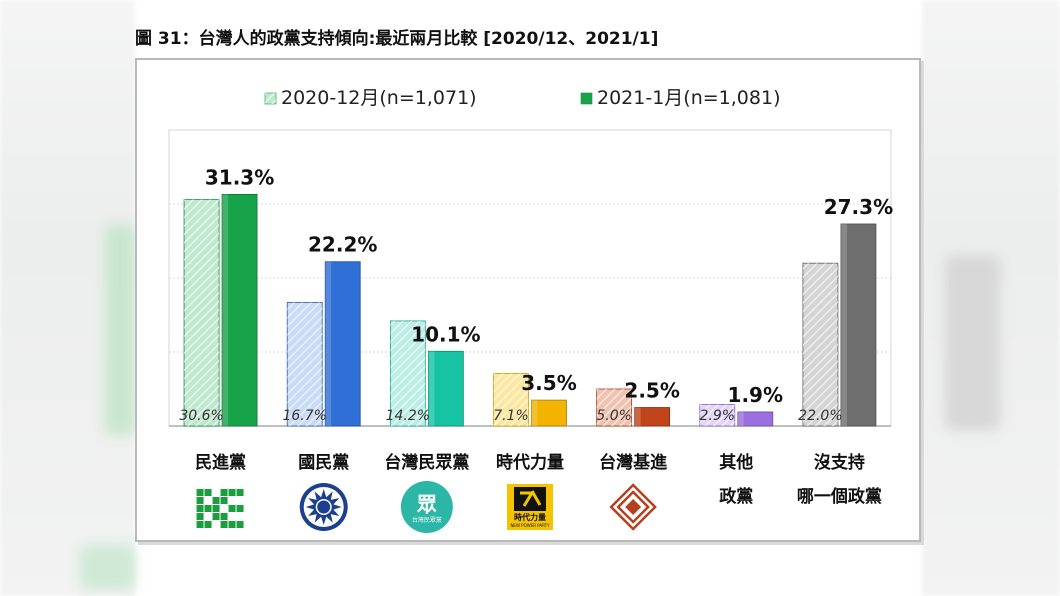 The image size is (1060, 596). What do you see at coordinates (530, 462) in the screenshot?
I see `category-label: 時代力量` at bounding box center [530, 462].